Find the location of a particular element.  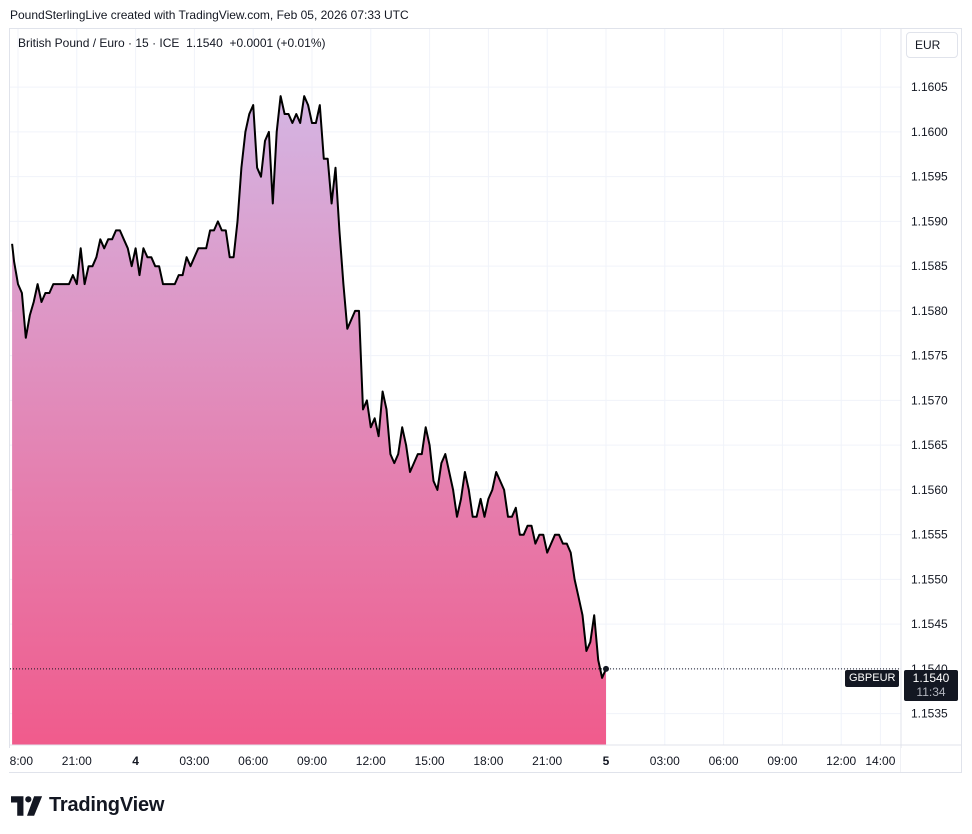

y-tick-label: 1.1565 is located at coordinates (929, 445).